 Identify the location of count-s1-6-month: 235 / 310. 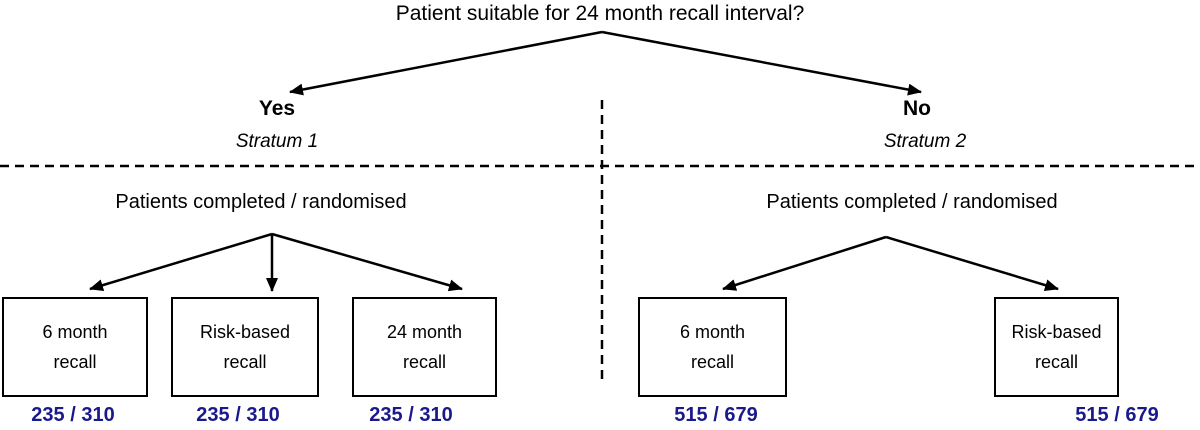
(73, 415).